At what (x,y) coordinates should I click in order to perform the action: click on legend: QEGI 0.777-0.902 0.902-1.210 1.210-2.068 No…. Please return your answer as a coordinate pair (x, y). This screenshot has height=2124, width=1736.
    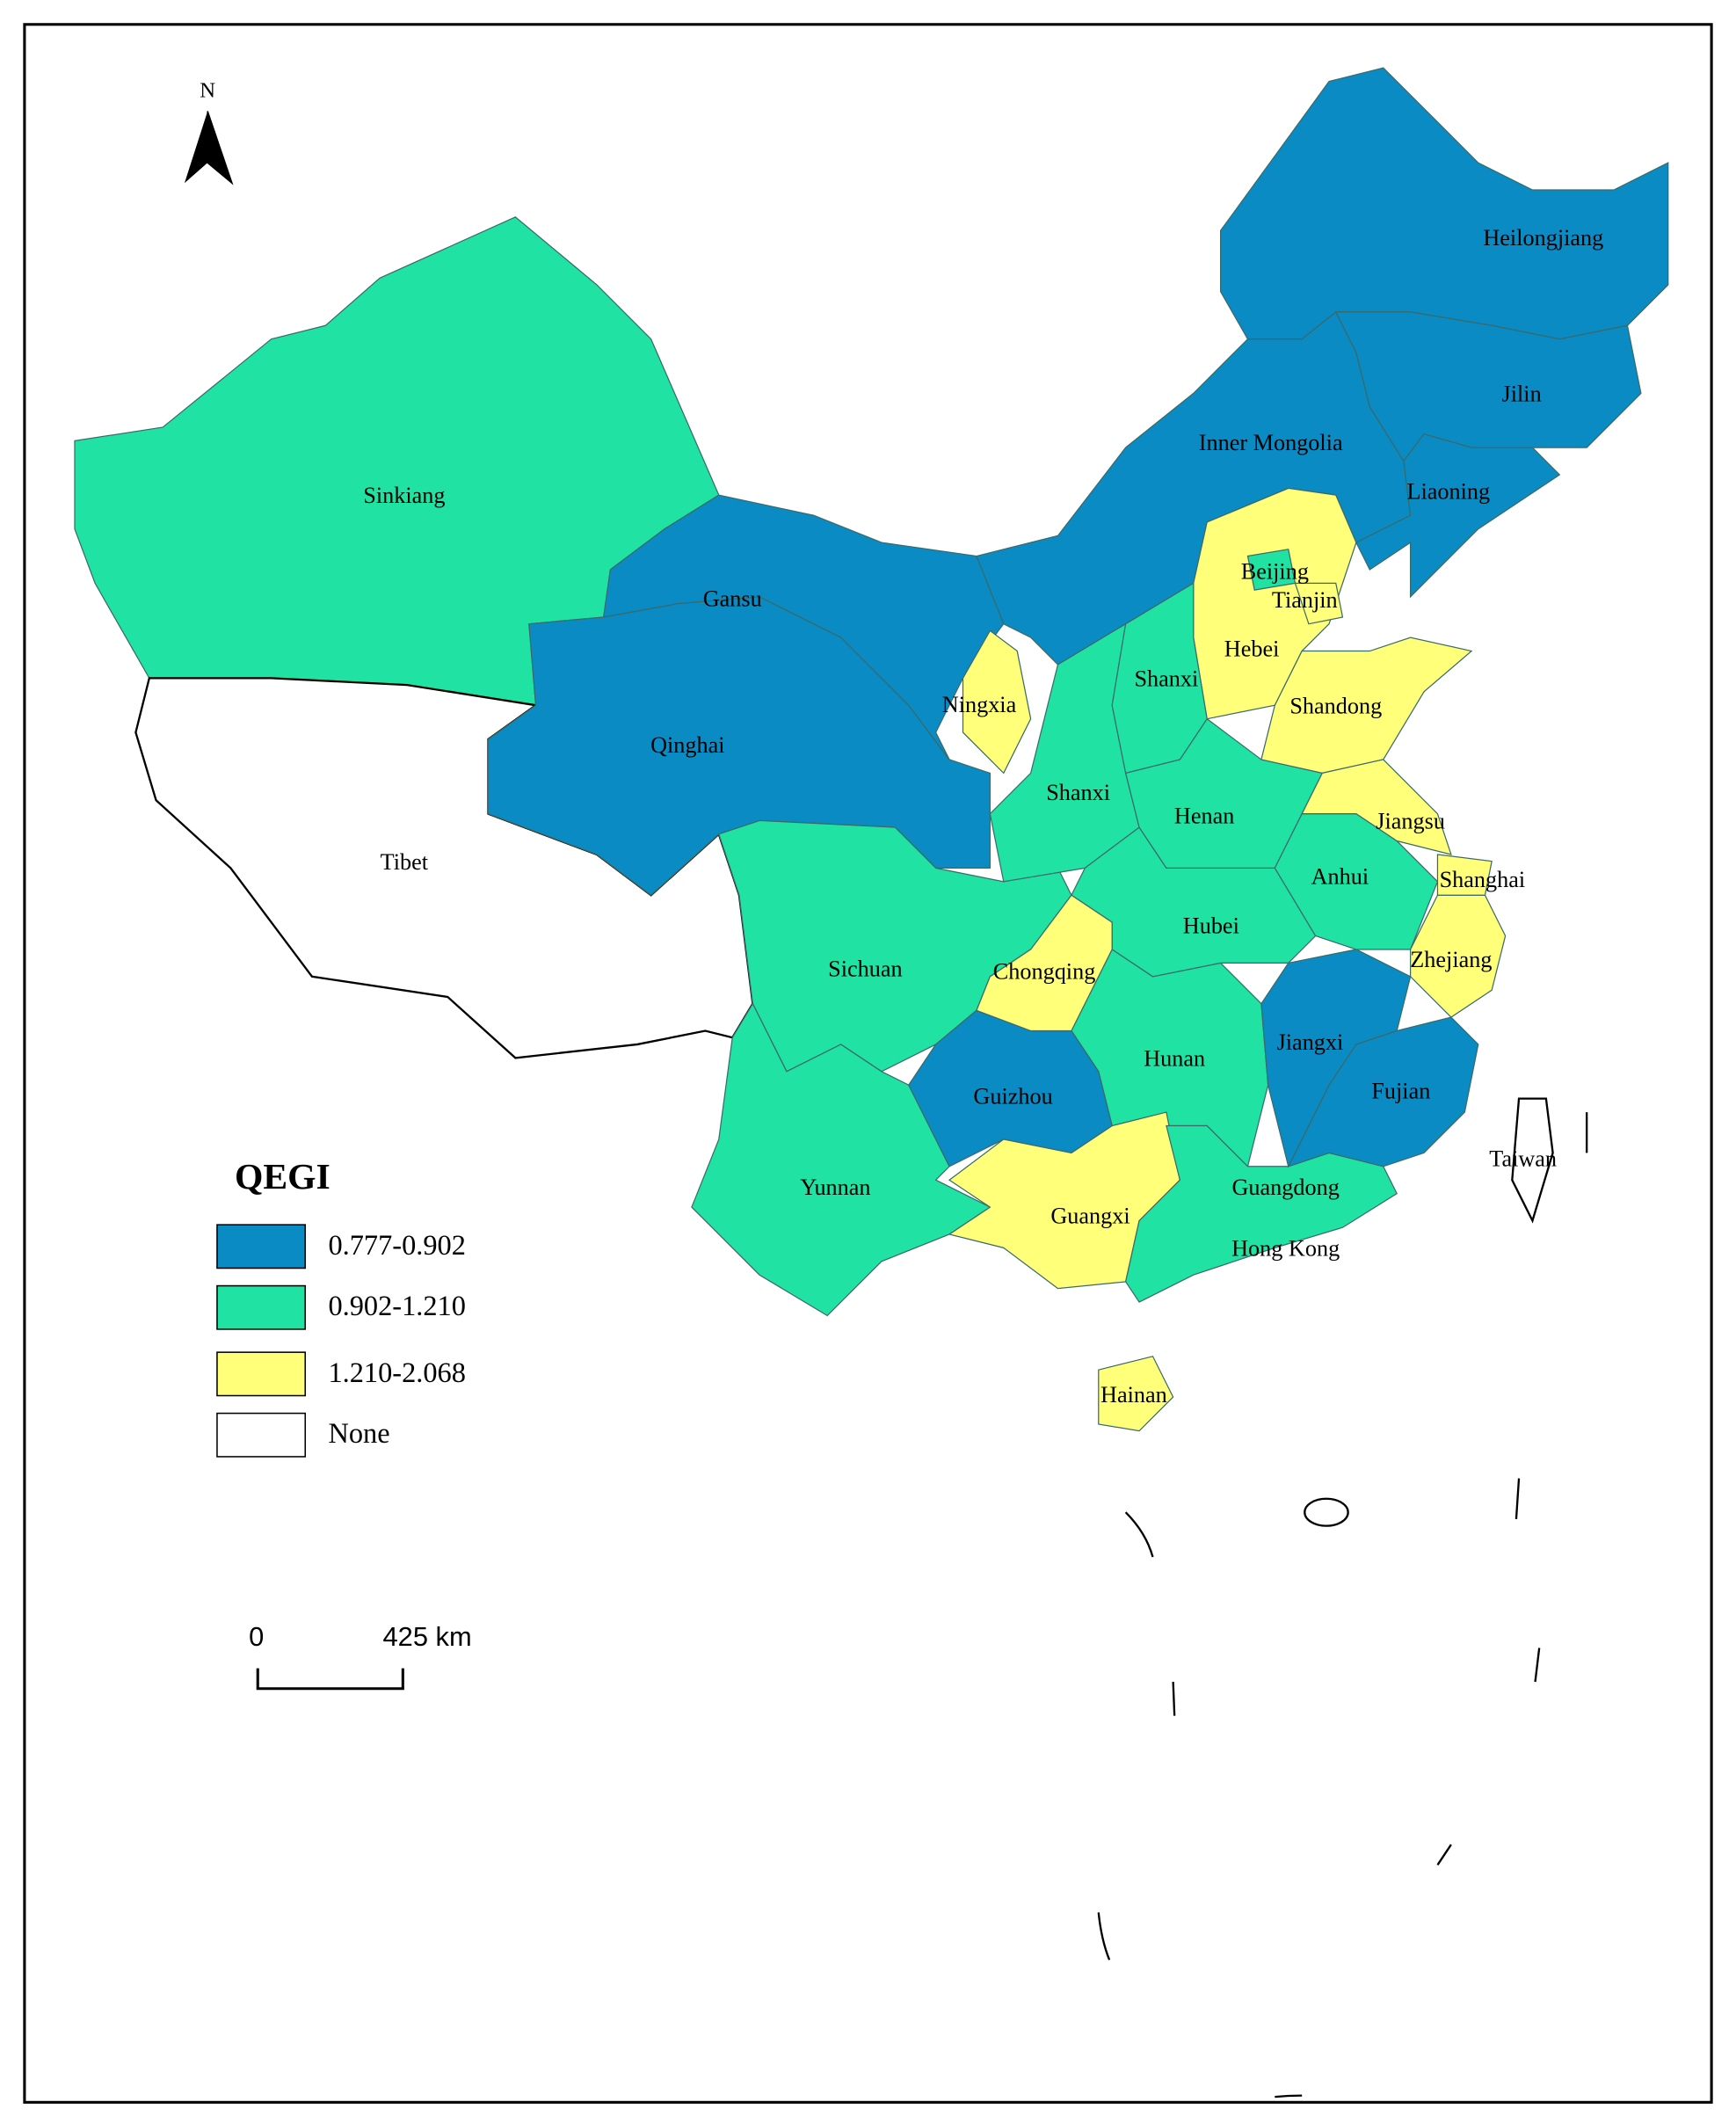
    Looking at the image, I should click on (341, 1307).